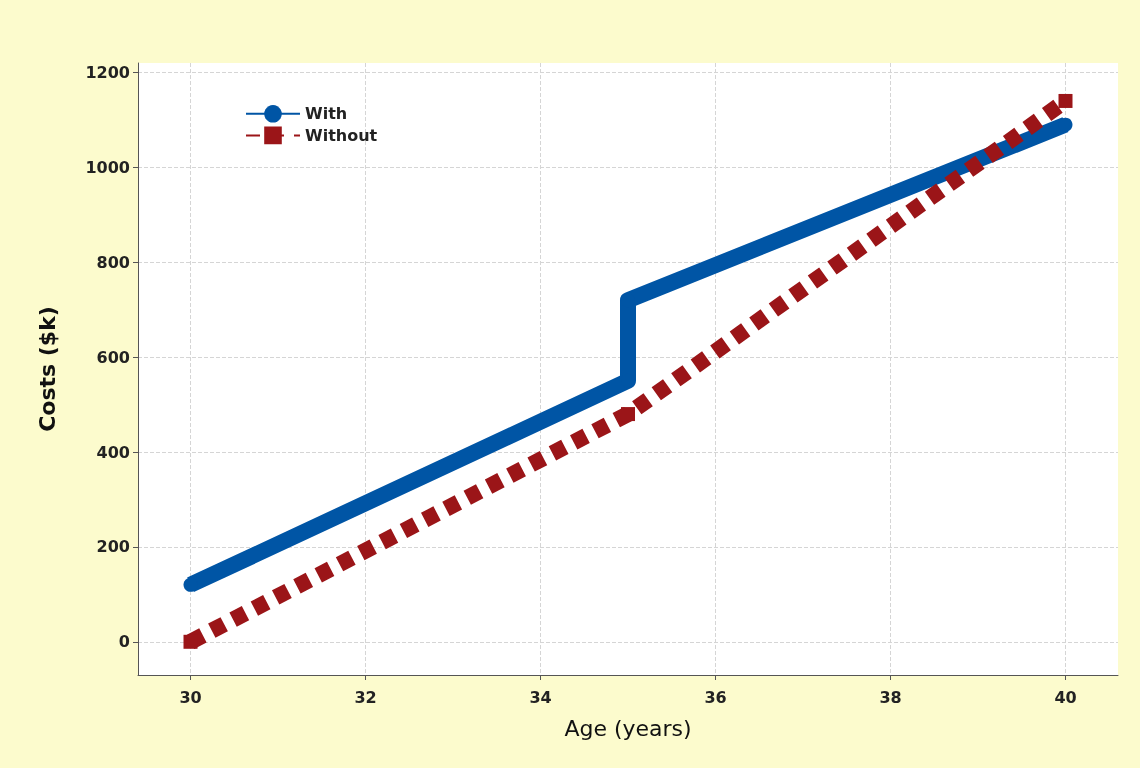  What do you see at coordinates (107, 167) in the screenshot?
I see `y-tick-label: 1000` at bounding box center [107, 167].